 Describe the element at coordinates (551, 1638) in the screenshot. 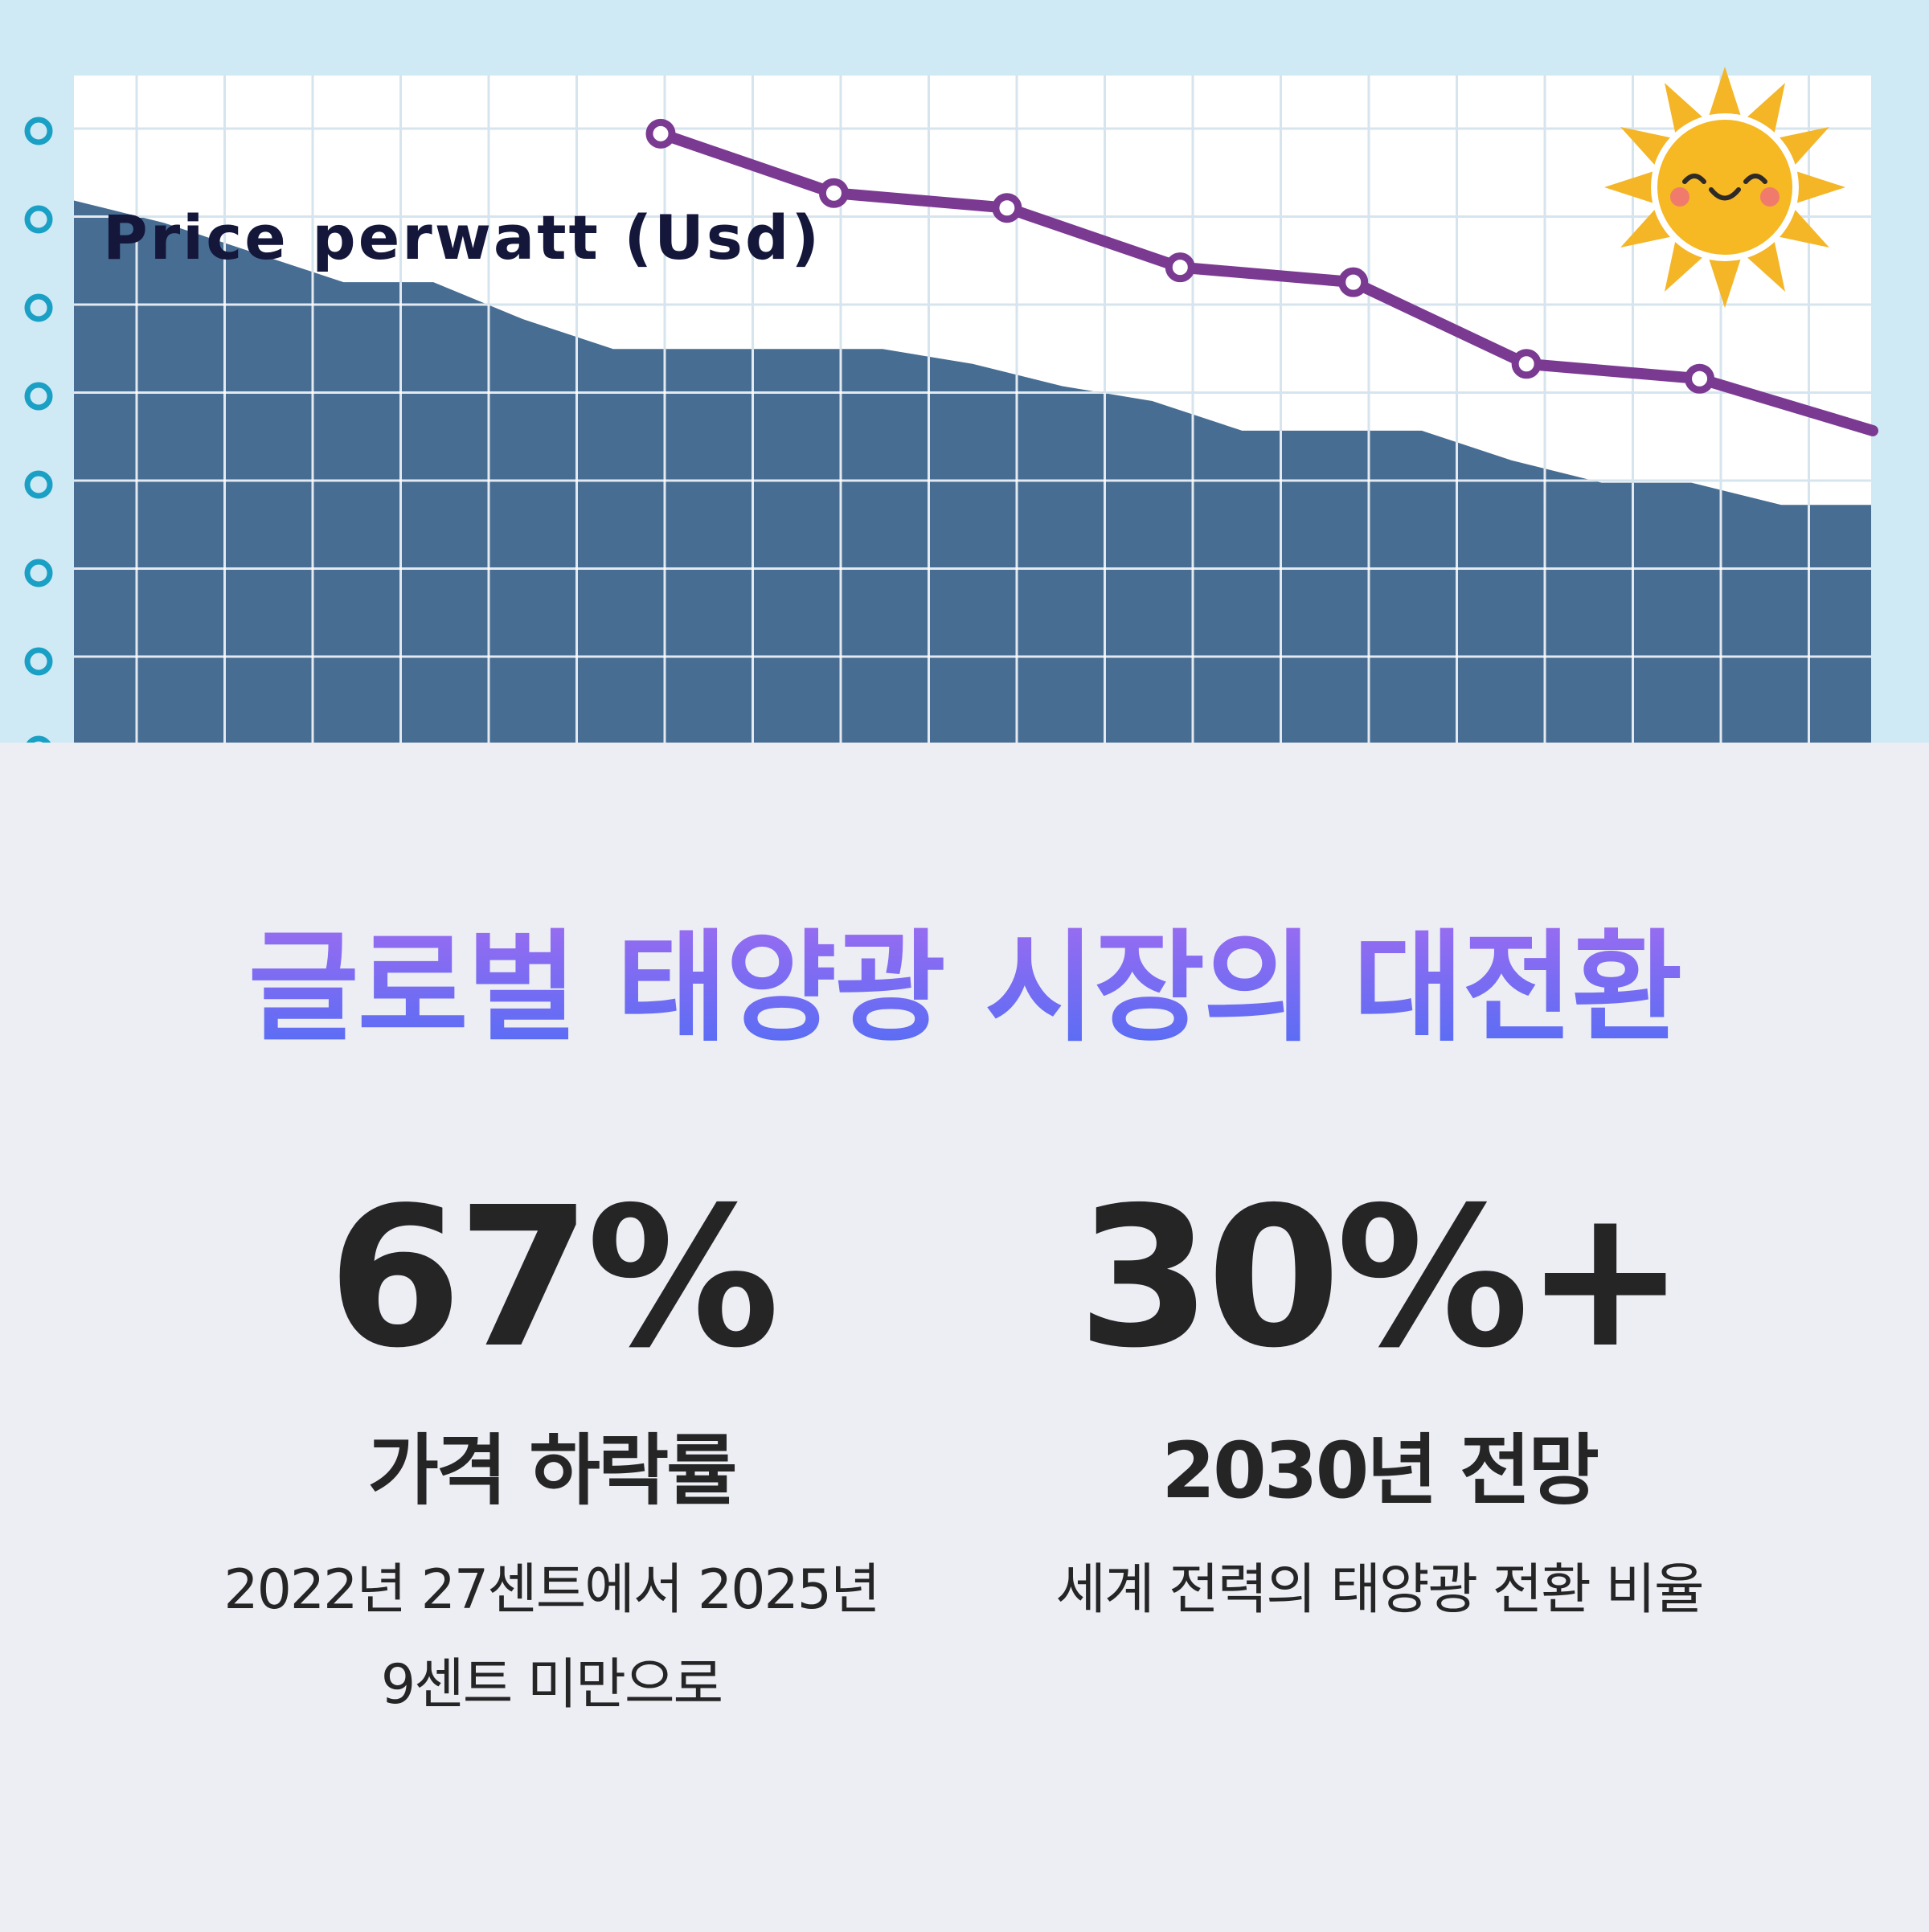

I see `stat-description: 2022년 27센트에서 2025년 9센트 미만으로` at that location.